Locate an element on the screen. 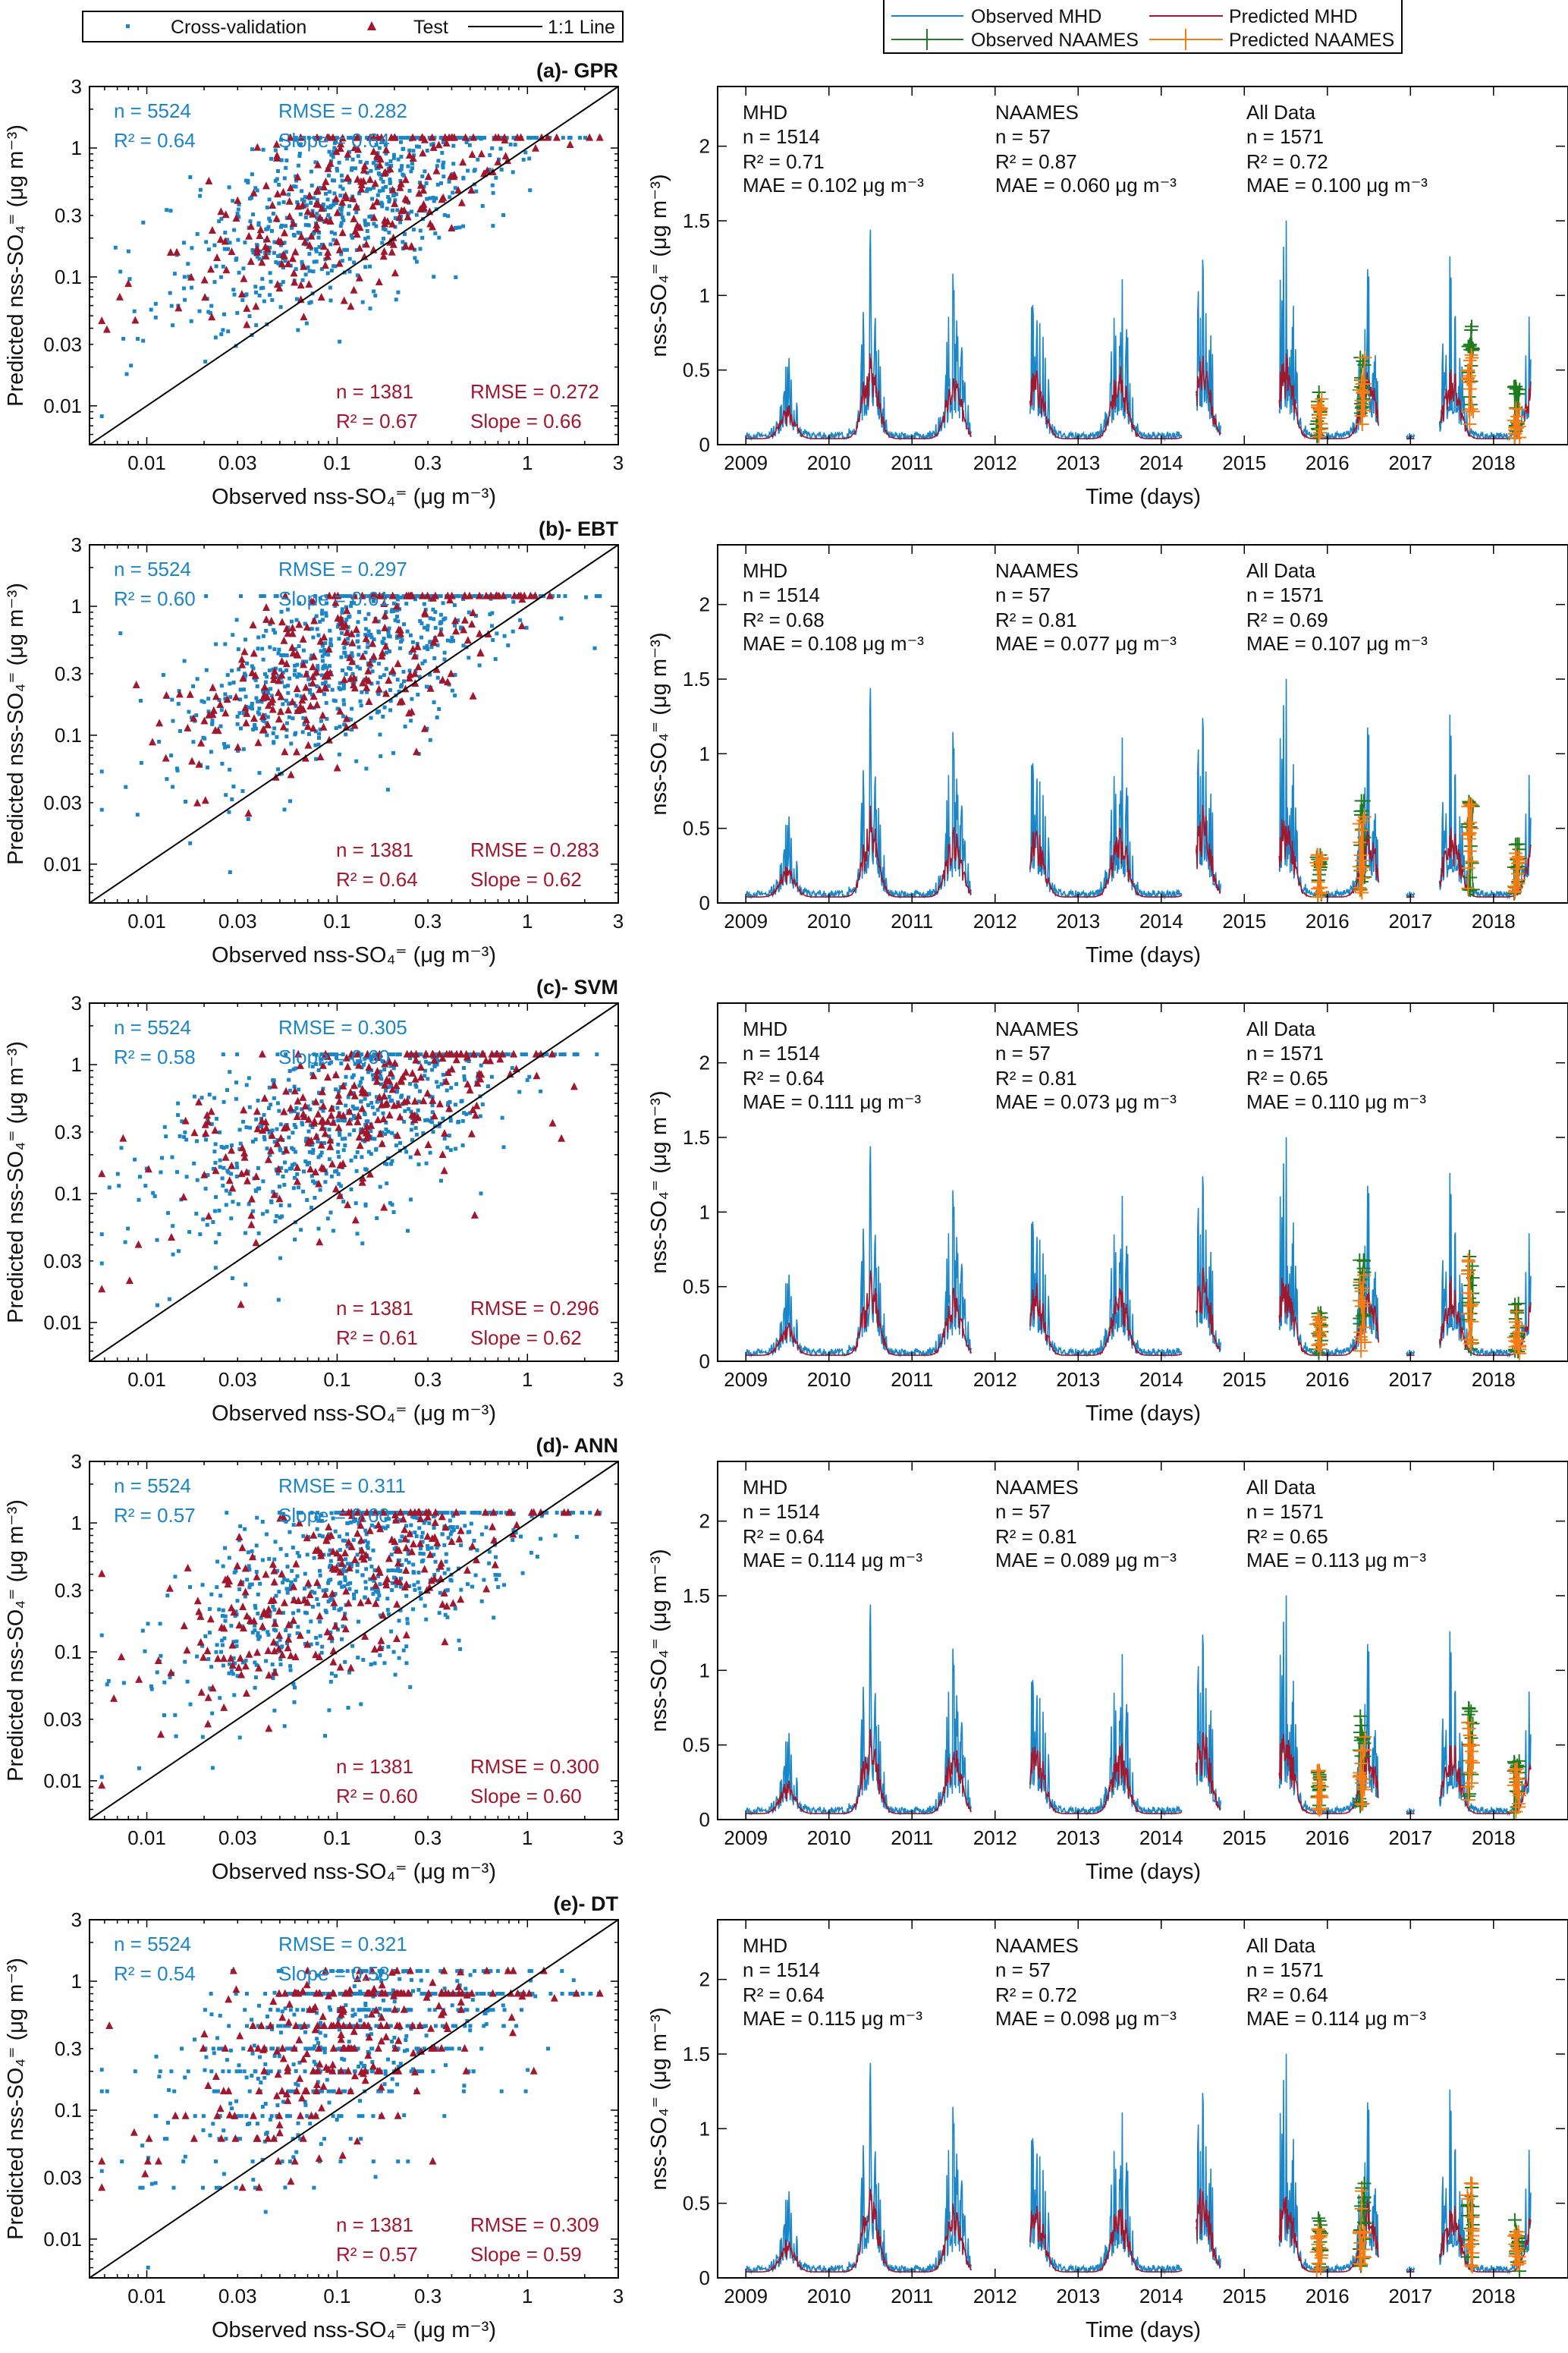  observed-naames-series is located at coordinates (1418, 1760).